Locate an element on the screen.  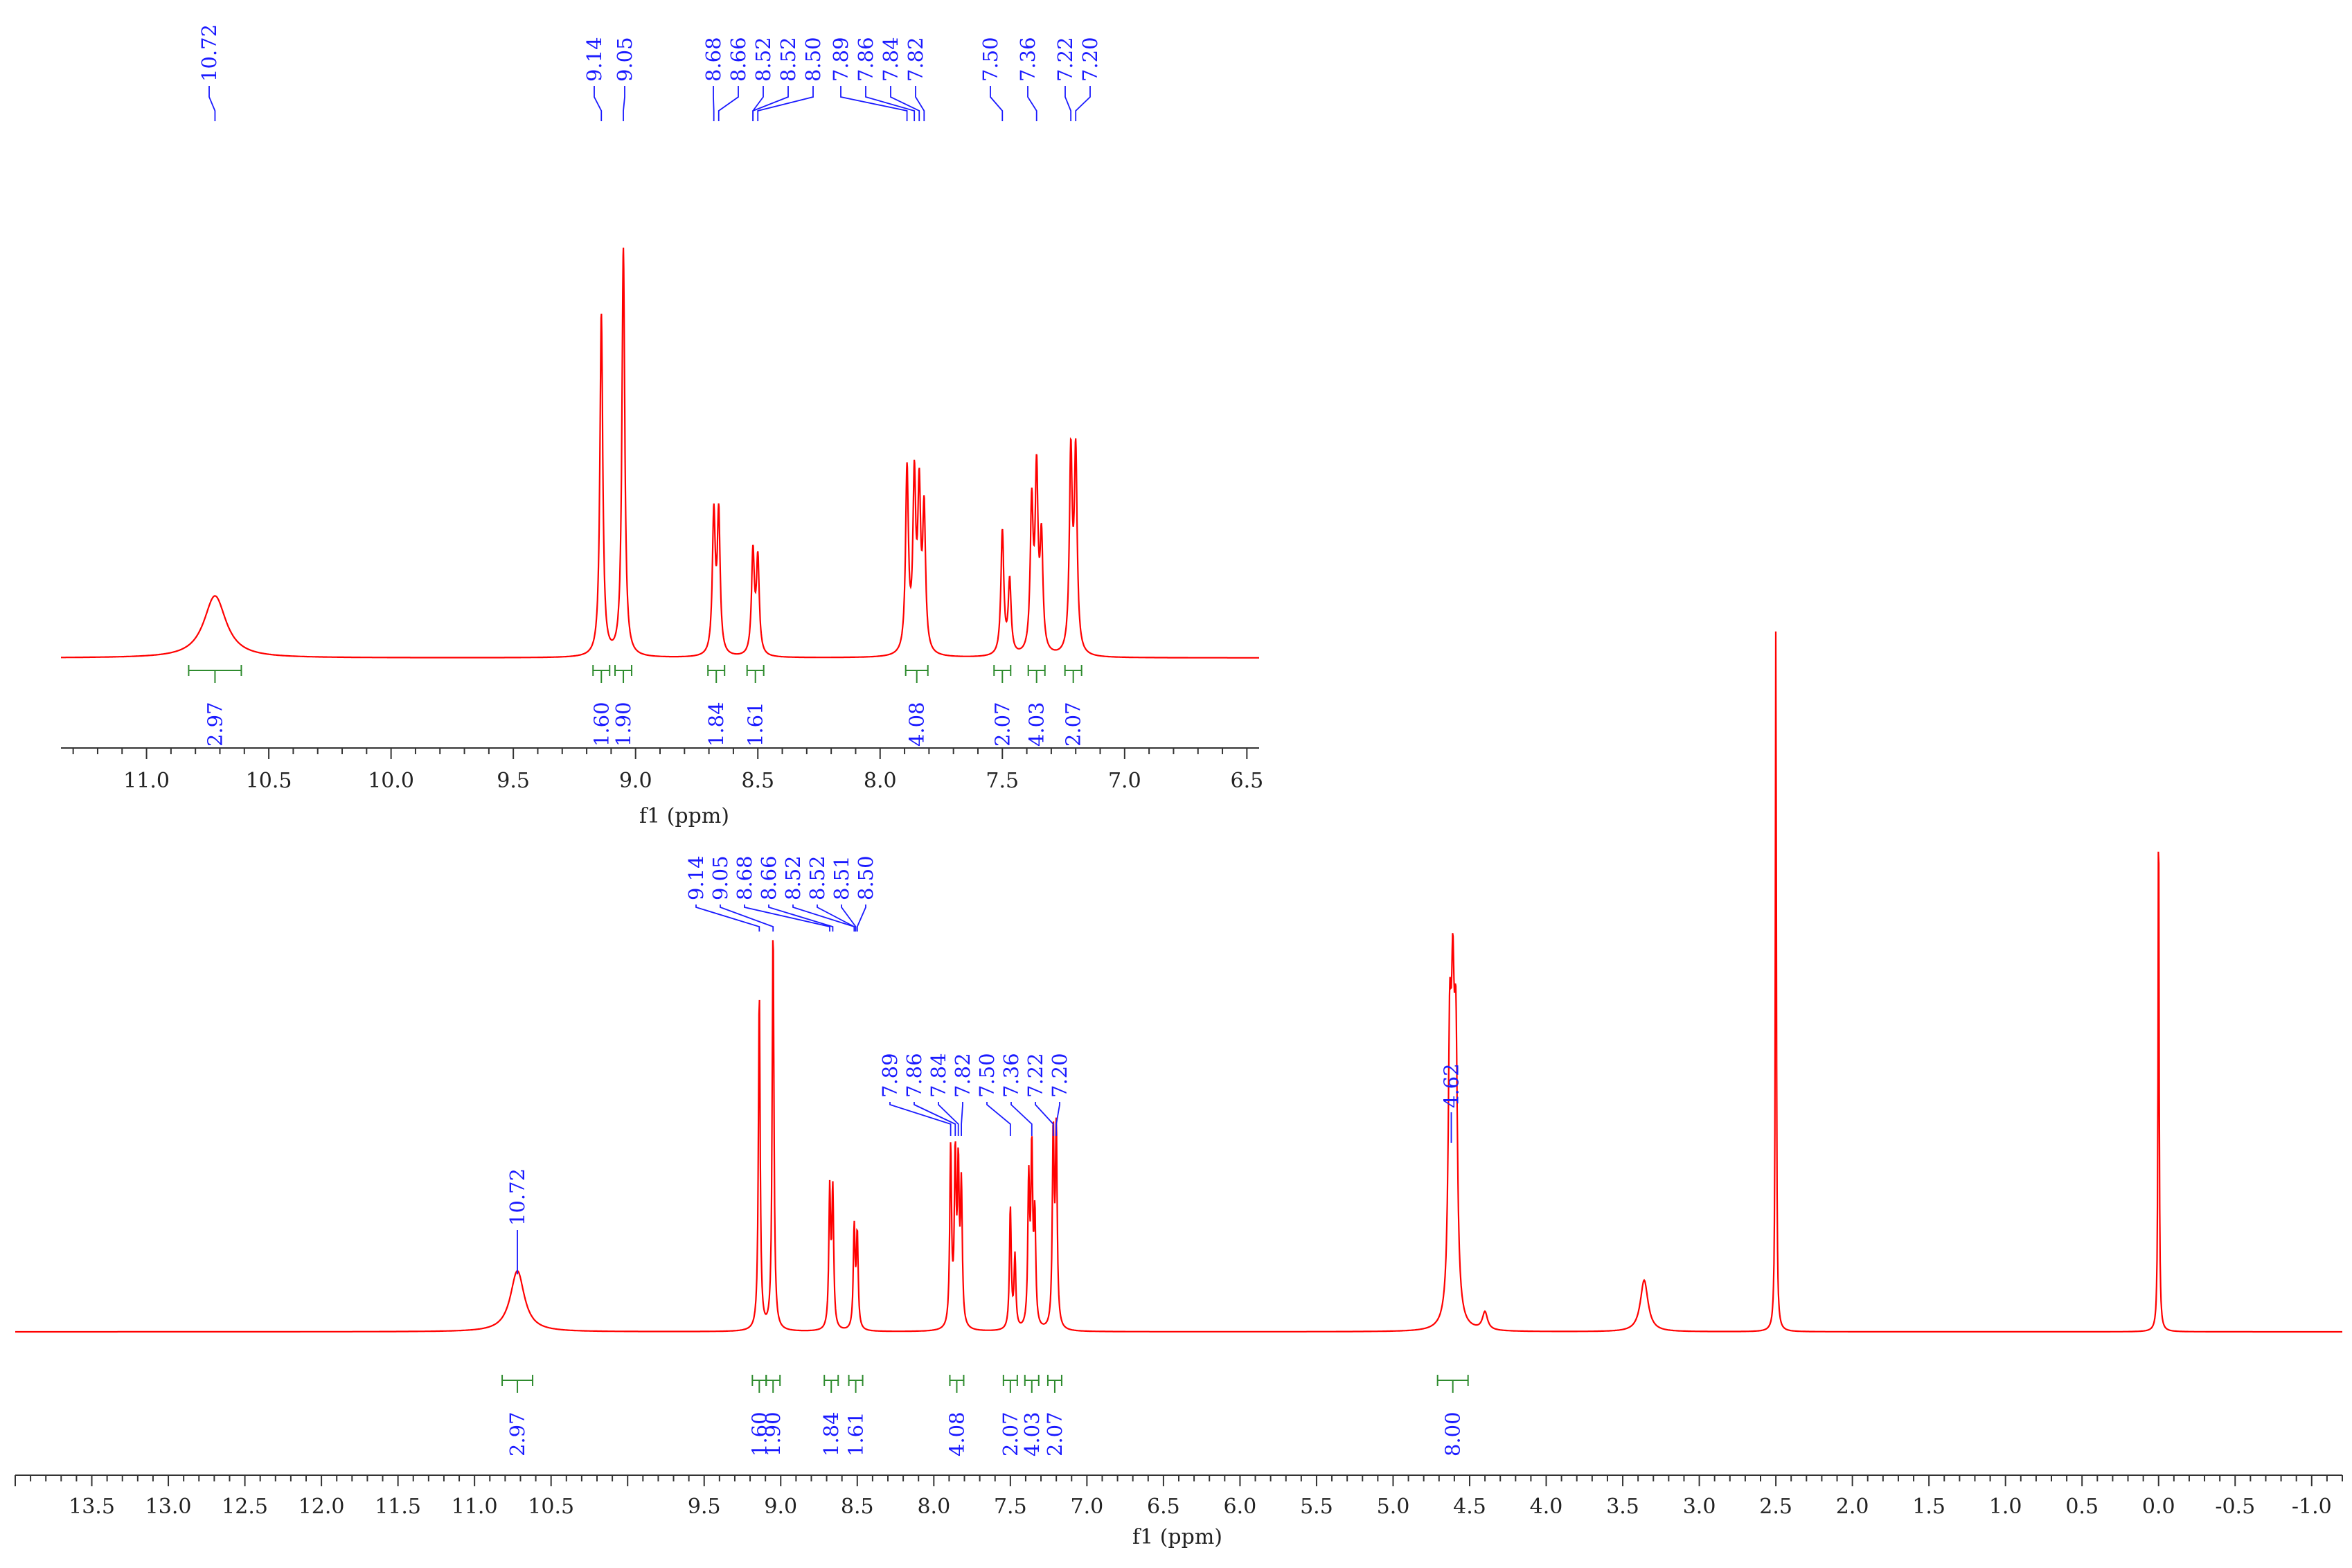
inset-peak-label: 7.36 is located at coordinates (1028, 60).